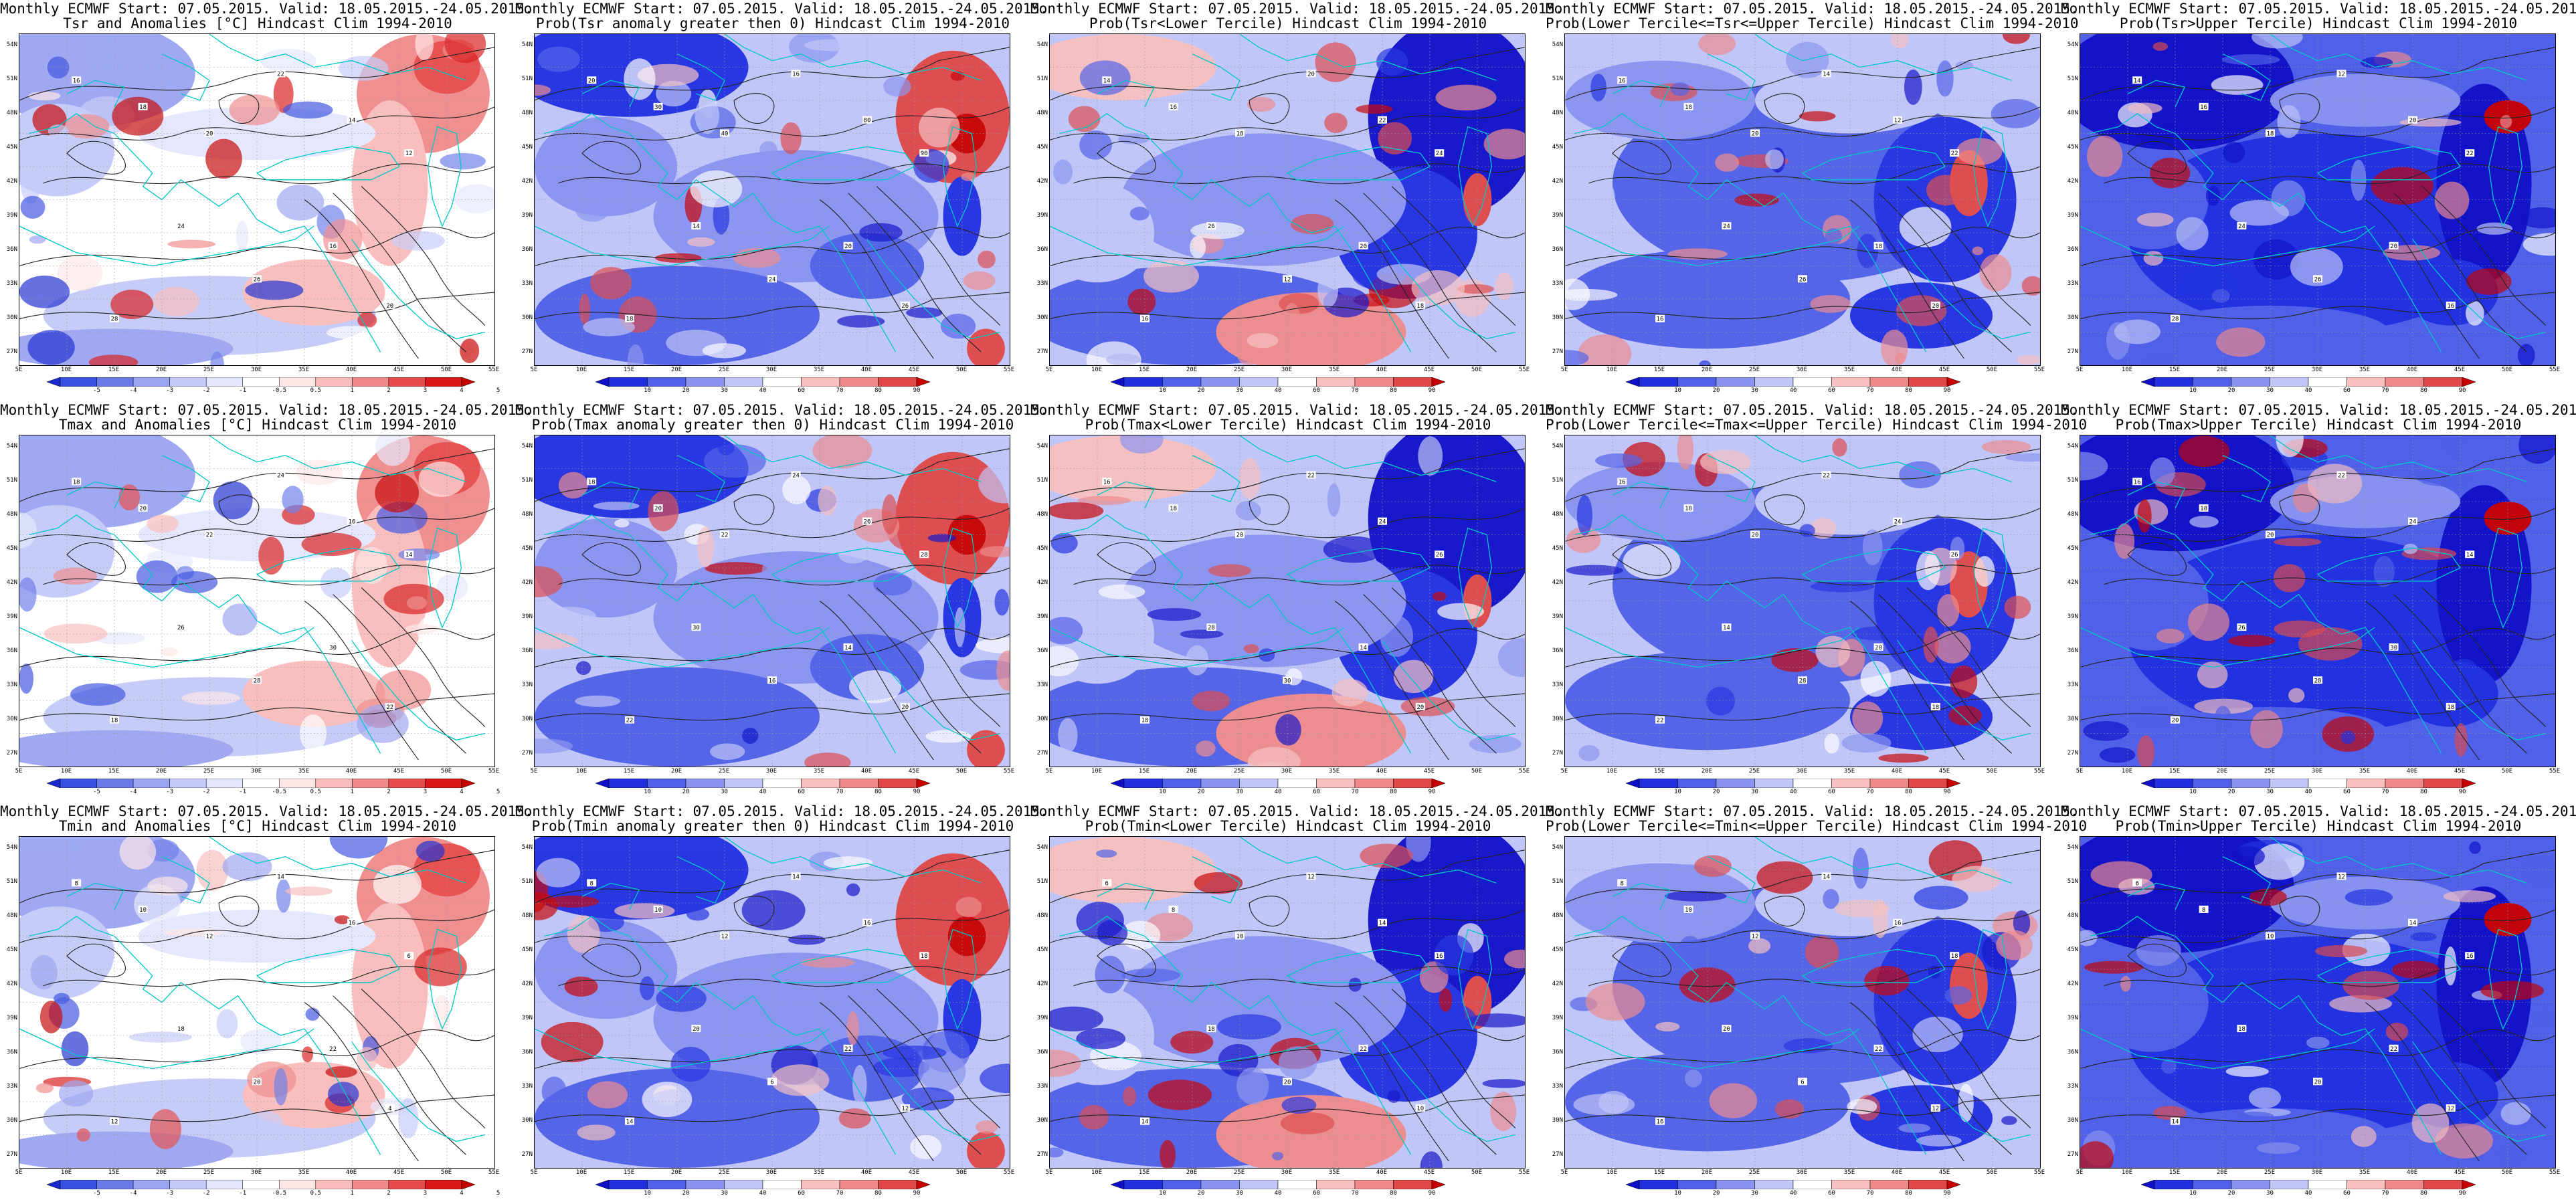 This screenshot has width=2576, height=1204. What do you see at coordinates (1716, 1193) in the screenshot?
I see `colorbar-tick-label: 20` at bounding box center [1716, 1193].